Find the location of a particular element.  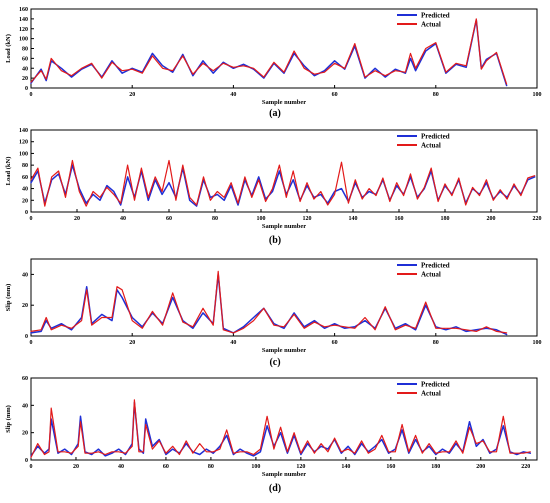

panel-caption: (a) is located at coordinates (275, 113).